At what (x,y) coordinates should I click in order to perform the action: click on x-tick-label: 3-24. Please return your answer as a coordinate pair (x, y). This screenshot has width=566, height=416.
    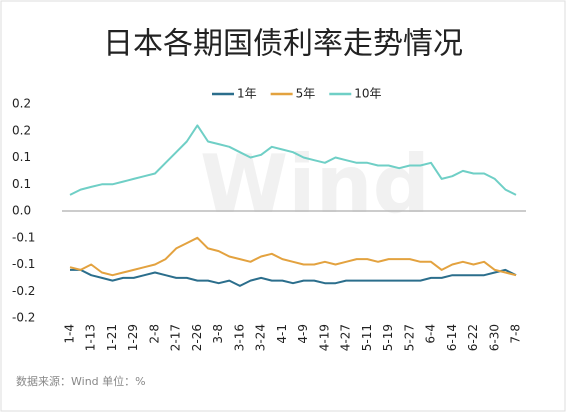
    Looking at the image, I should click on (261, 337).